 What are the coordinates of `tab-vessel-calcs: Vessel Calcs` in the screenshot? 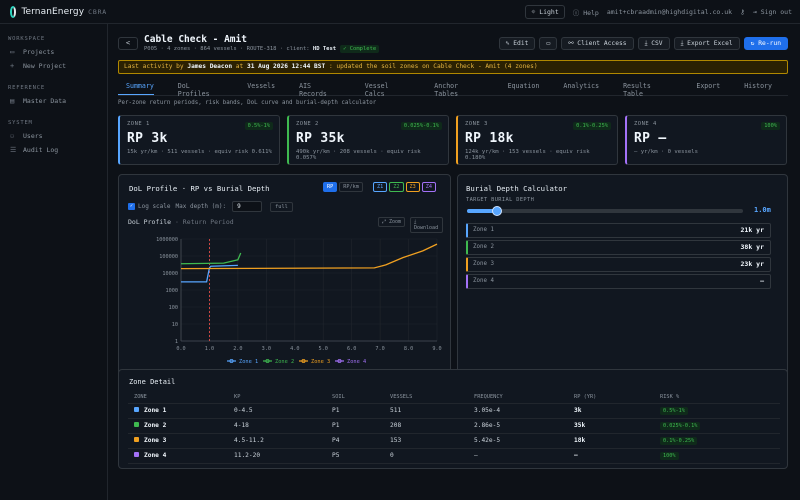 It's located at (376, 90).